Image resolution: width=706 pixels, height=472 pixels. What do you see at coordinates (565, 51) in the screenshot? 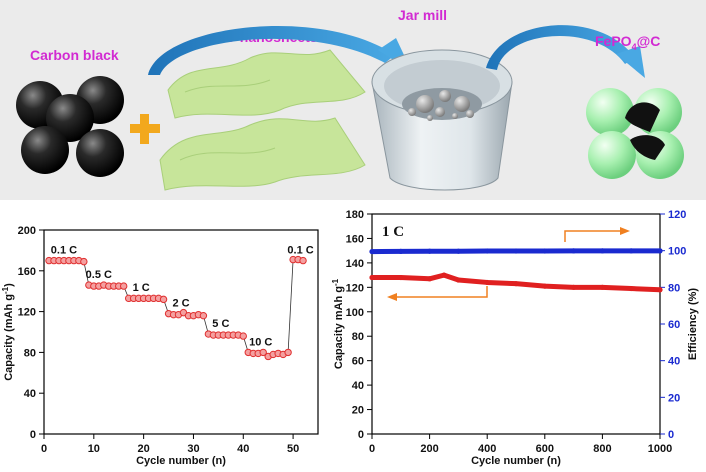
I see `arrow-to-product-icon` at bounding box center [565, 51].